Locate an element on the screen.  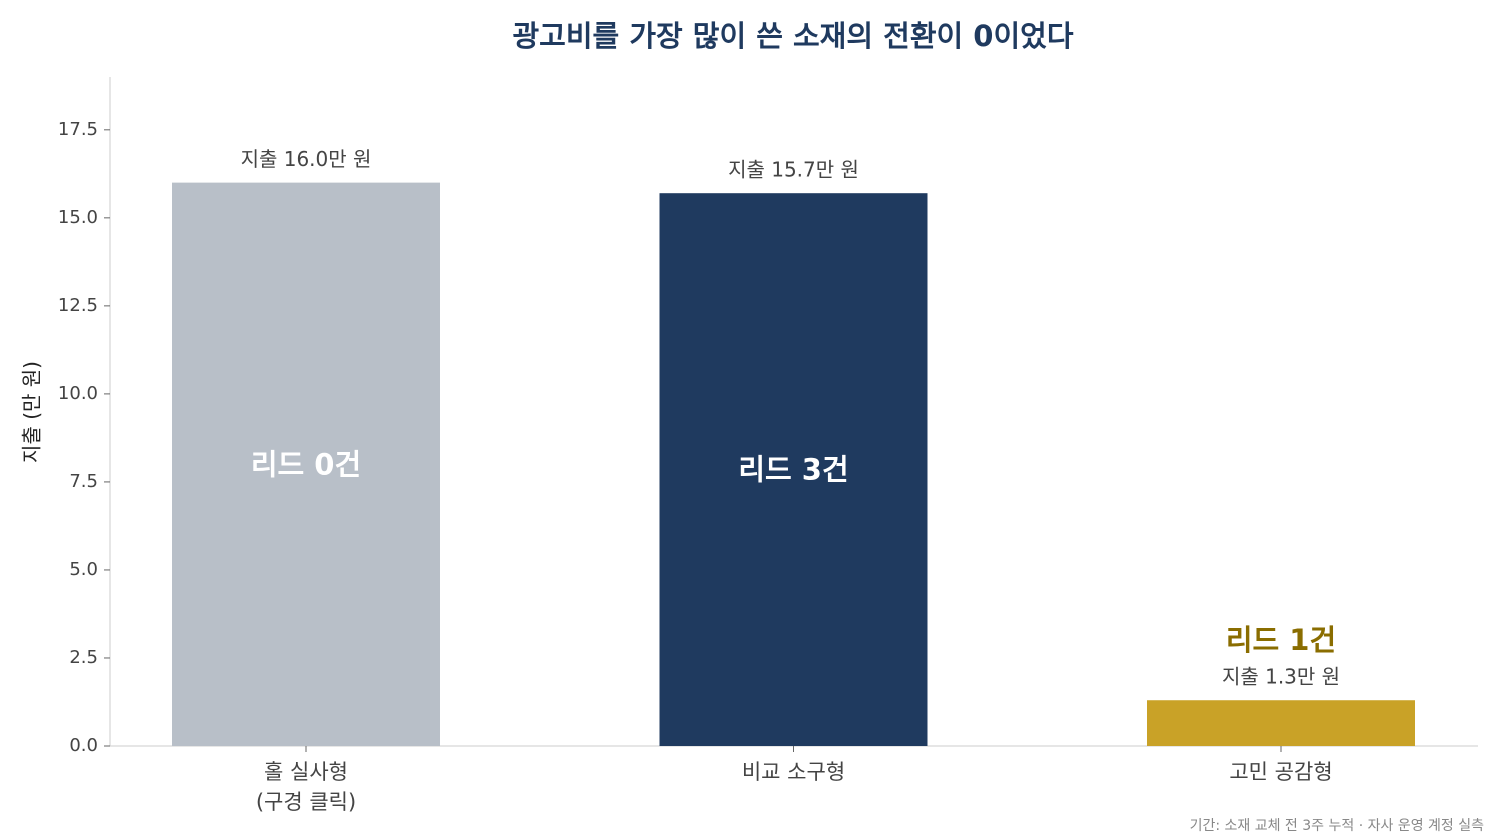
y-tick-label: 7.5 is located at coordinates (83, 481).